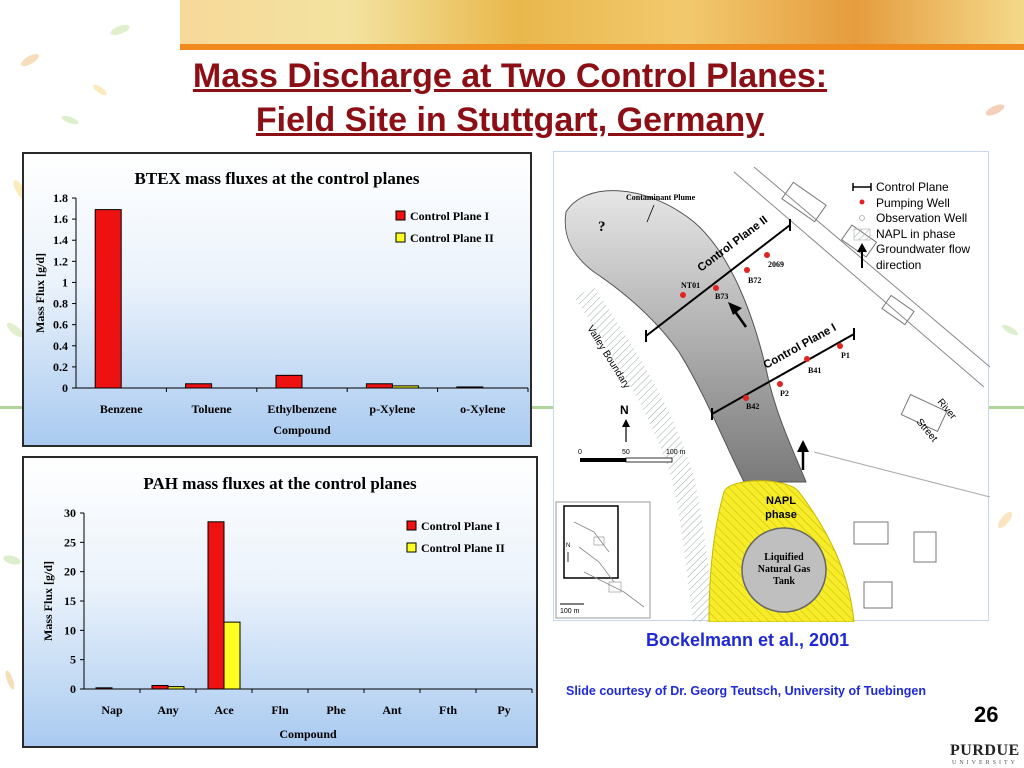 Image resolution: width=1024 pixels, height=768 pixels. I want to click on contaminant-plume, so click(685, 336).